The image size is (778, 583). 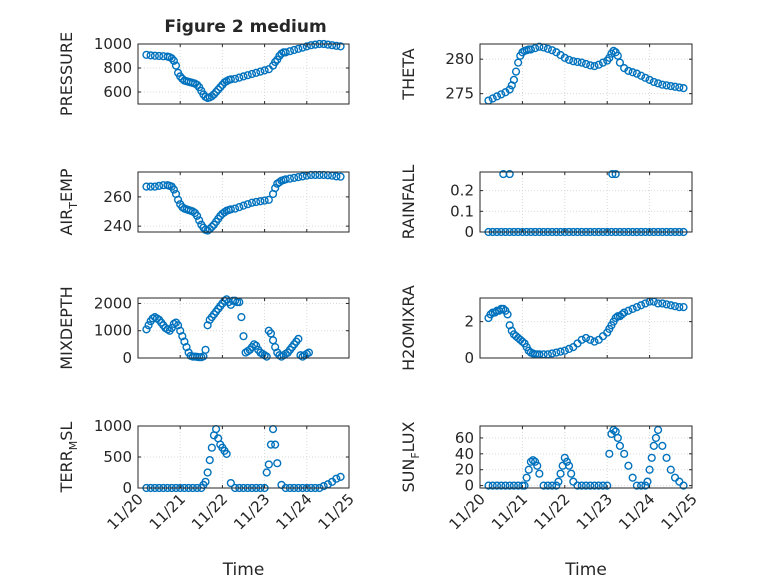 I want to click on y-tick-label: 500, so click(x=117, y=457).